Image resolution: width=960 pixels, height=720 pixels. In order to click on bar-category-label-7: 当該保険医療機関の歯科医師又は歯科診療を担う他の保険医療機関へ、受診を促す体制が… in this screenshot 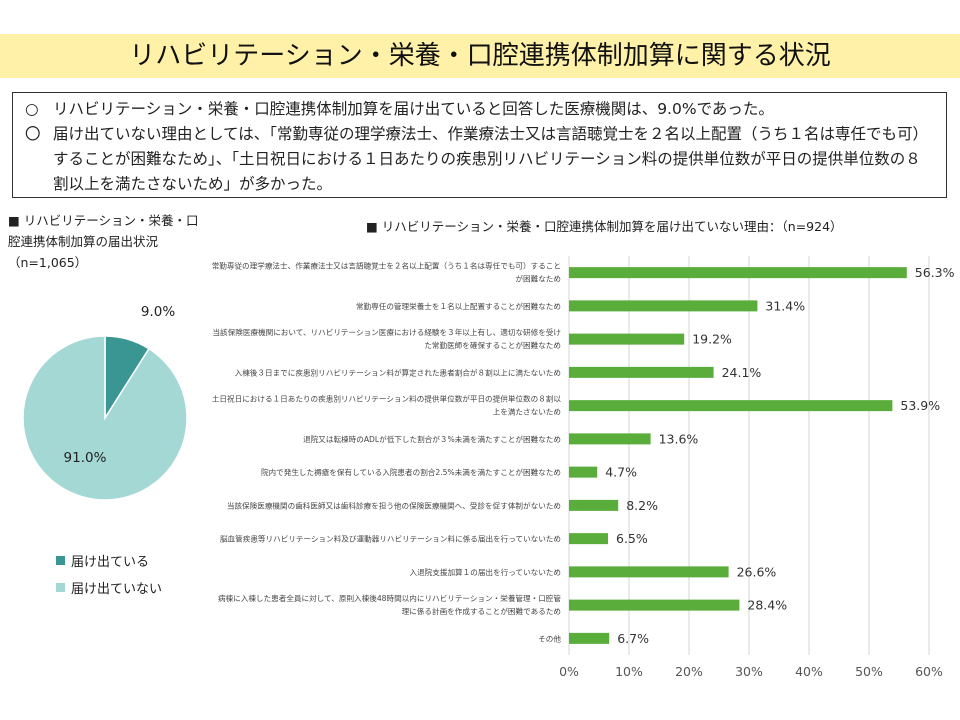, I will do `click(394, 505)`.